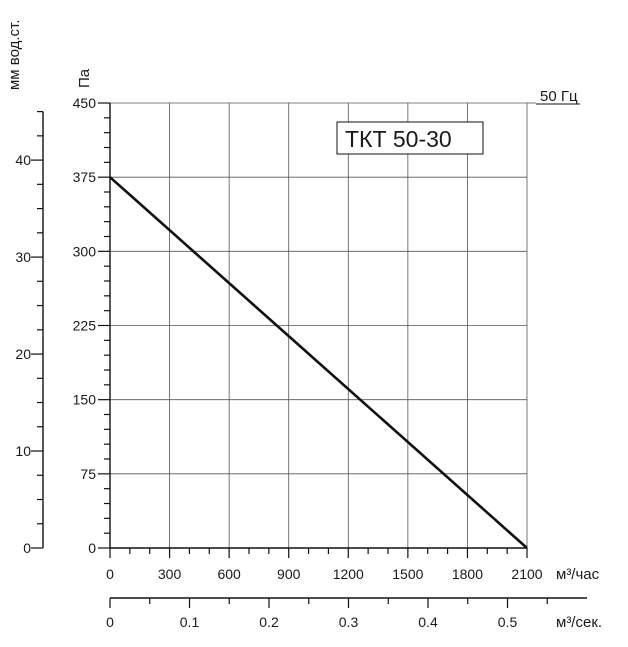  Describe the element at coordinates (88, 474) in the screenshot. I see `y-tick-label-1: 75` at that location.